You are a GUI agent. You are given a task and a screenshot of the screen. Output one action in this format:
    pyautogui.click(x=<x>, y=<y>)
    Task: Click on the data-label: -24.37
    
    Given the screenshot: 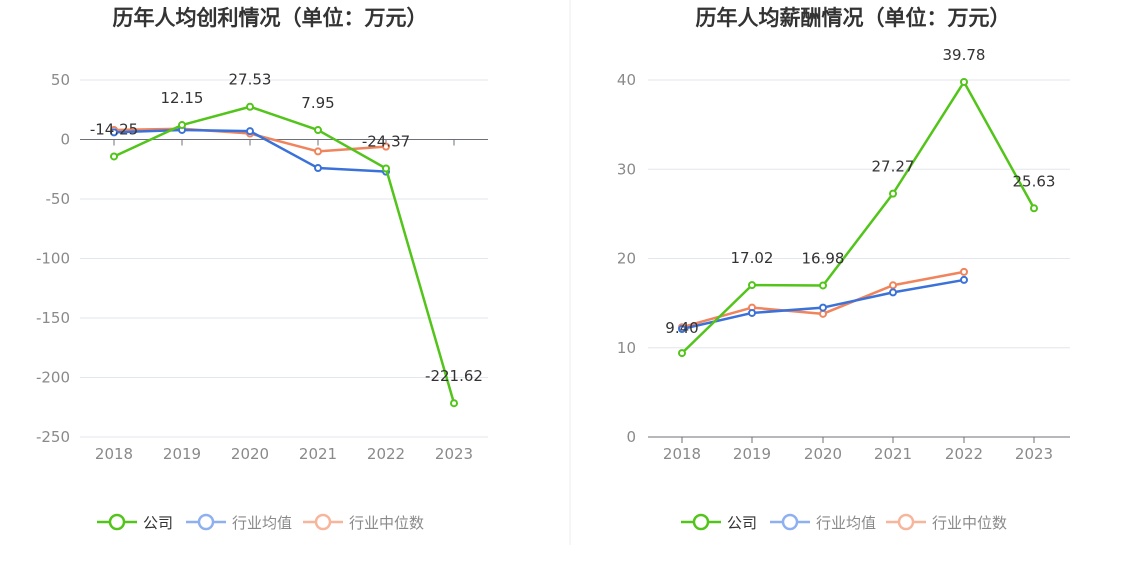 What is the action you would take?
    pyautogui.click(x=386, y=142)
    